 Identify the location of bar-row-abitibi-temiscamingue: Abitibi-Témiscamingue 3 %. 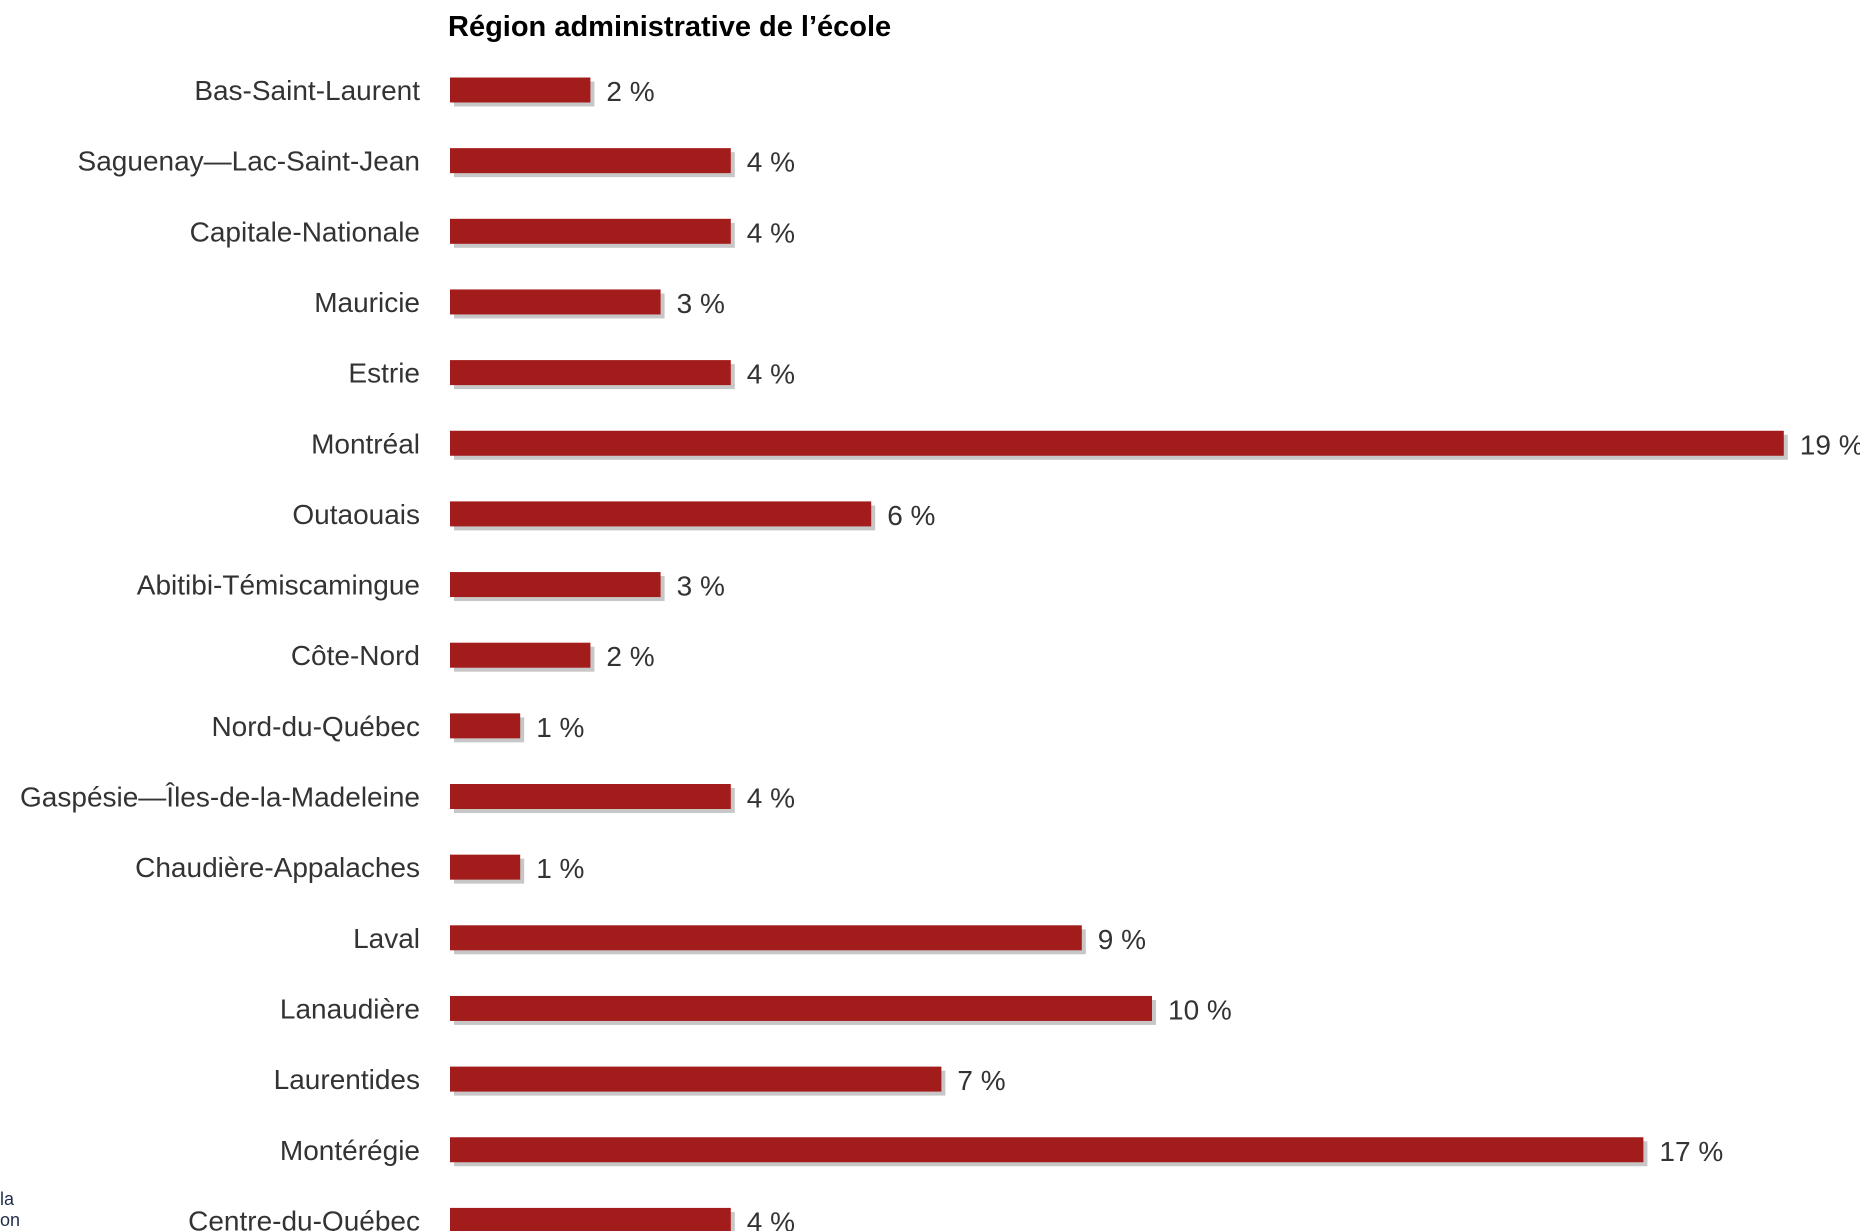
(431, 586).